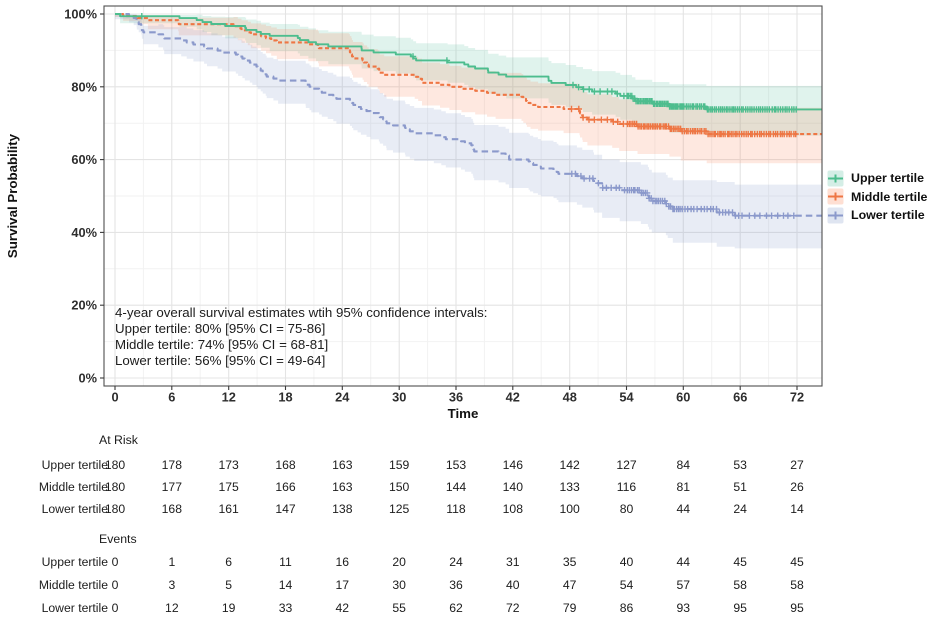 Image resolution: width=949 pixels, height=626 pixels. Describe the element at coordinates (456, 509) in the screenshot. I see `risk-table-value: 118` at that location.